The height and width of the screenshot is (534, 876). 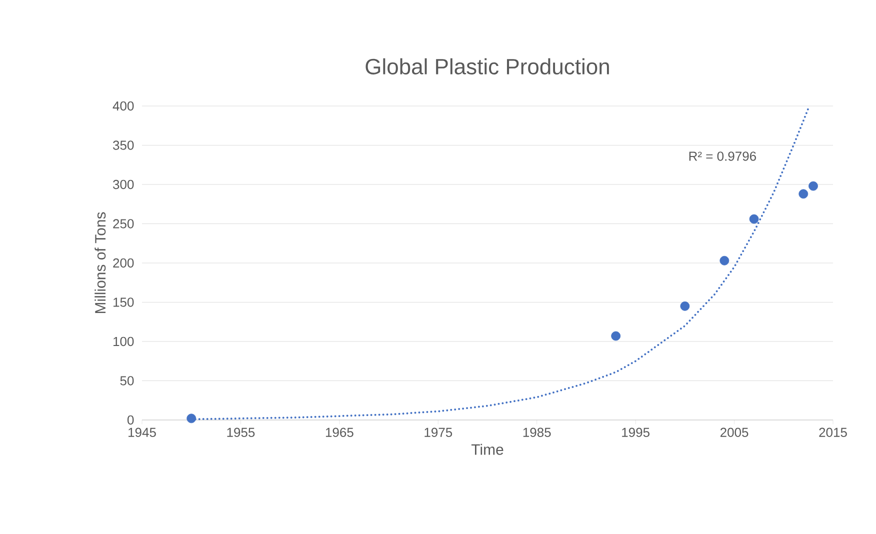 I want to click on y-tick-label: 200, so click(x=123, y=263).